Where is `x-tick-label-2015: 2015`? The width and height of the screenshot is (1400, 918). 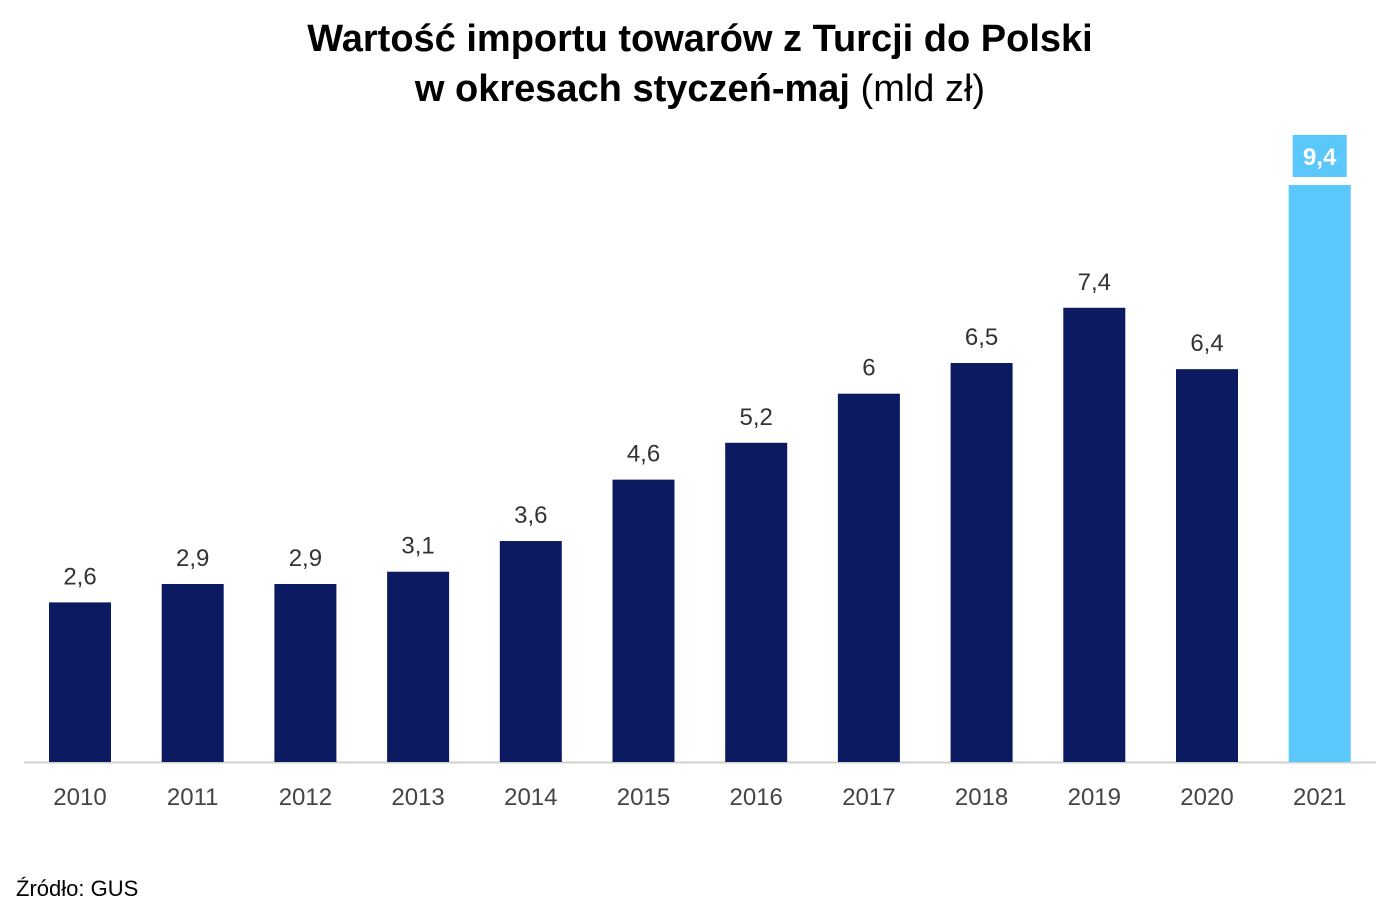
x-tick-label-2015: 2015 is located at coordinates (643, 797).